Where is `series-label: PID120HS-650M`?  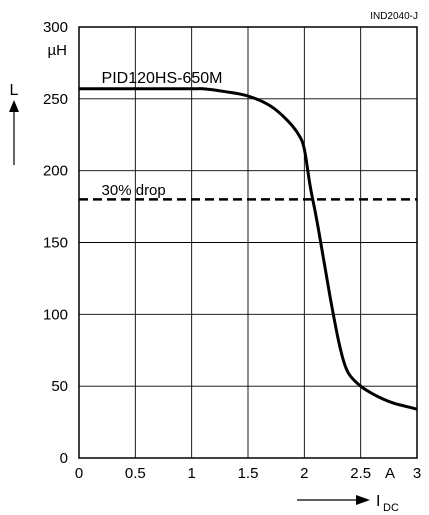
series-label: PID120HS-650M is located at coordinates (162, 78).